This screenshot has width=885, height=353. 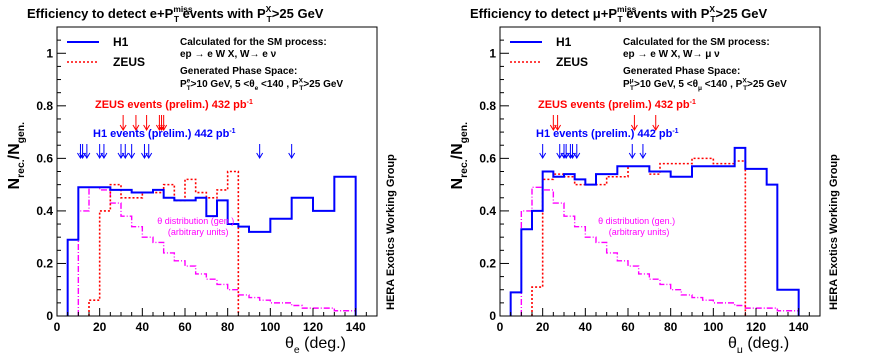 I want to click on process-formula: ep → e W X, W→ e ν, so click(x=228, y=54).